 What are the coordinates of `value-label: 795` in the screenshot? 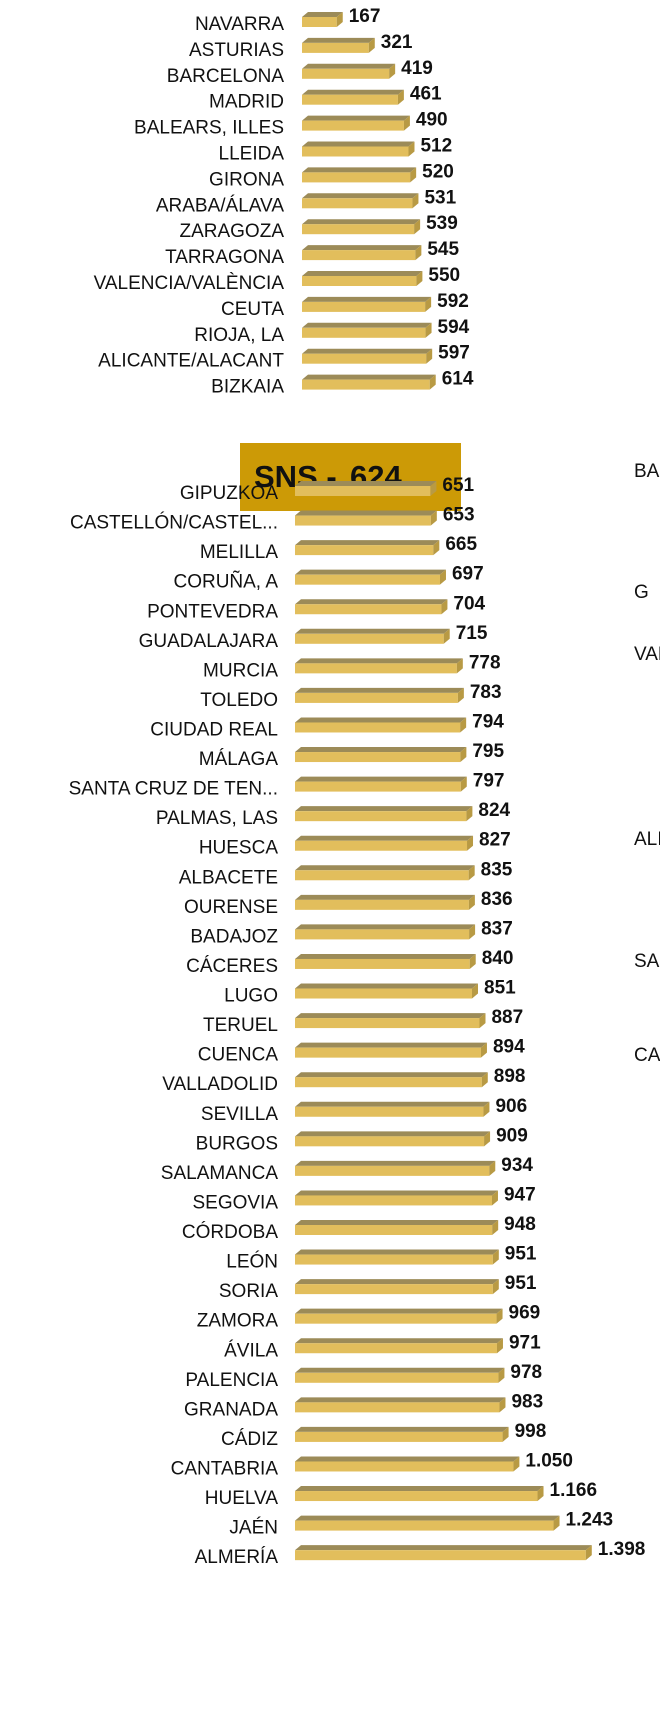 It's located at (488, 751).